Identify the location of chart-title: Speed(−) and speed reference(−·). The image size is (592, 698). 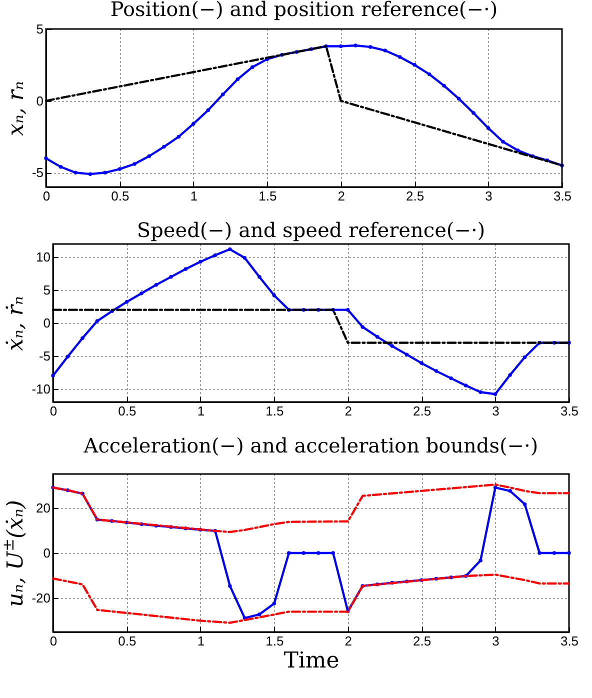
(311, 230).